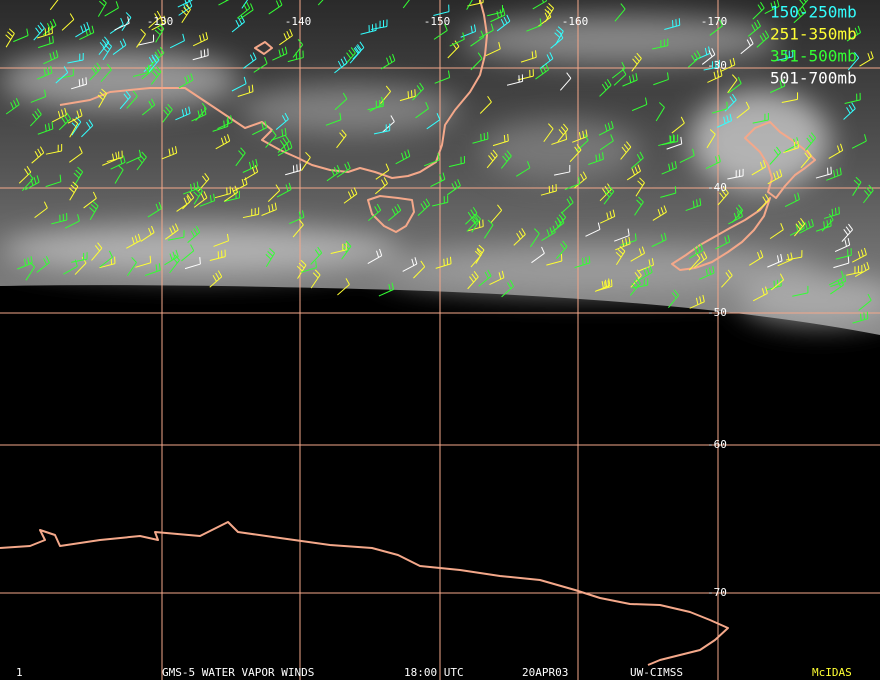  What do you see at coordinates (813, 12) in the screenshot?
I see `legend-entry: 150-250mb` at bounding box center [813, 12].